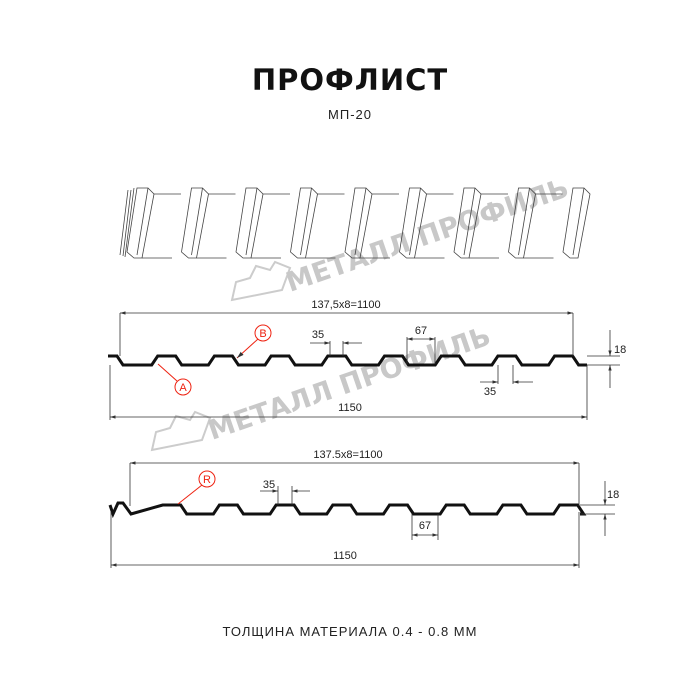  Describe the element at coordinates (355, 223) in the screenshot. I see `sheet-3d-view` at that location.